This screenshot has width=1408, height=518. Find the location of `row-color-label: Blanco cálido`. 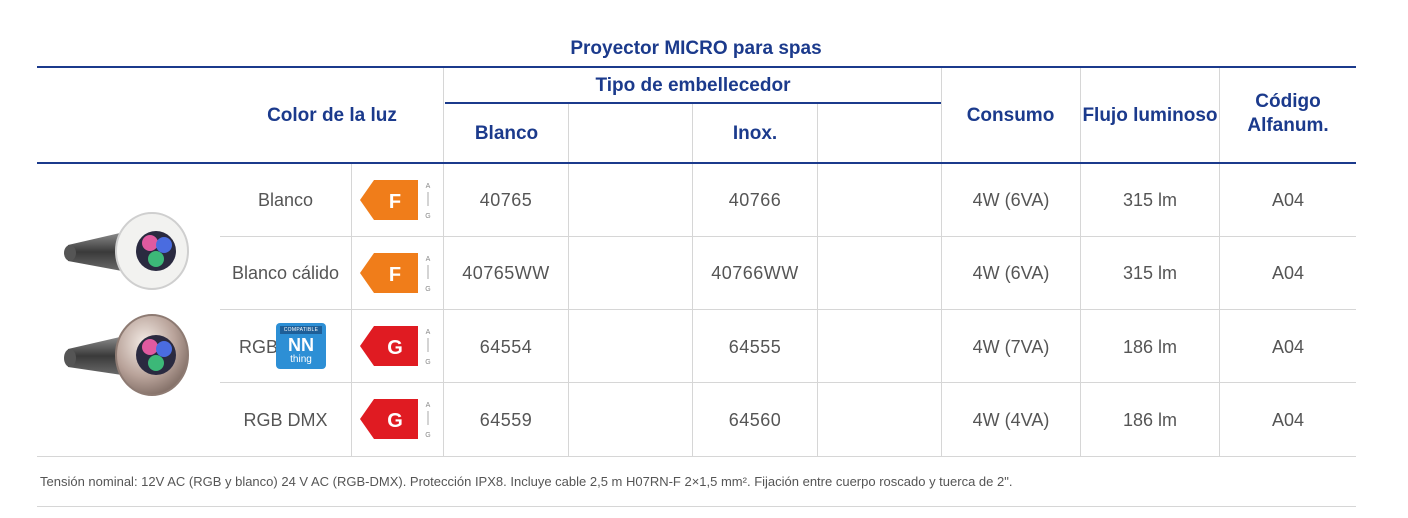

row-color-label: Blanco cálido is located at coordinates (285, 273).